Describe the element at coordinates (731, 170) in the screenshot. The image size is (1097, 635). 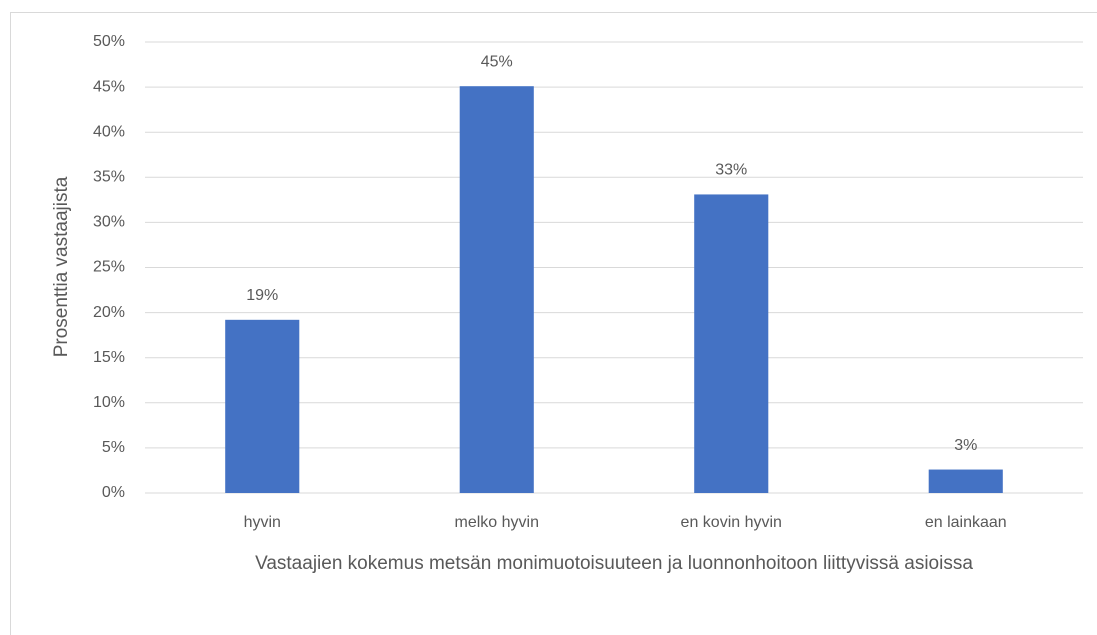
I see `data-label: 33%` at that location.